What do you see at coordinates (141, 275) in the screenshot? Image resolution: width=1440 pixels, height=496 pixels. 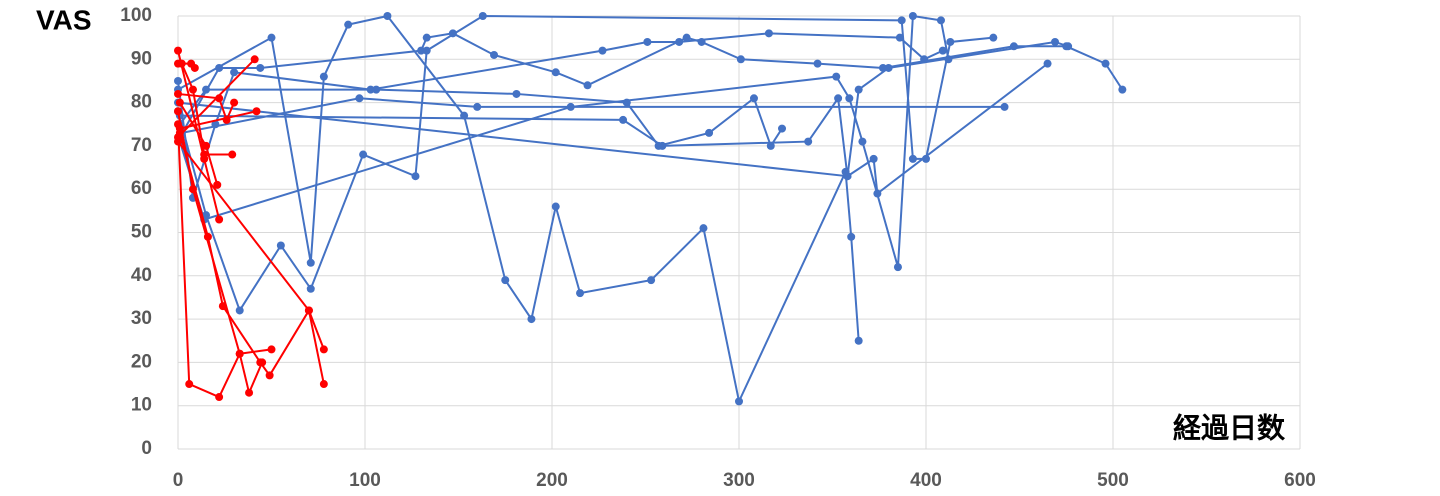 I see `y-tick-label: 40` at bounding box center [141, 275].